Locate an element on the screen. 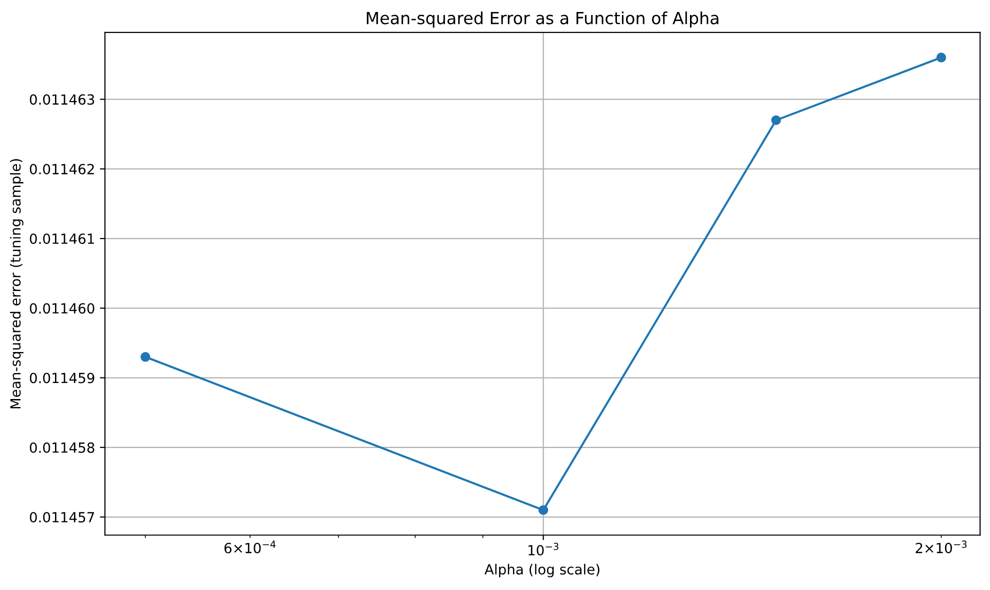  y-axis-title: Mean-squared error (tuning sample) is located at coordinates (17, 283).